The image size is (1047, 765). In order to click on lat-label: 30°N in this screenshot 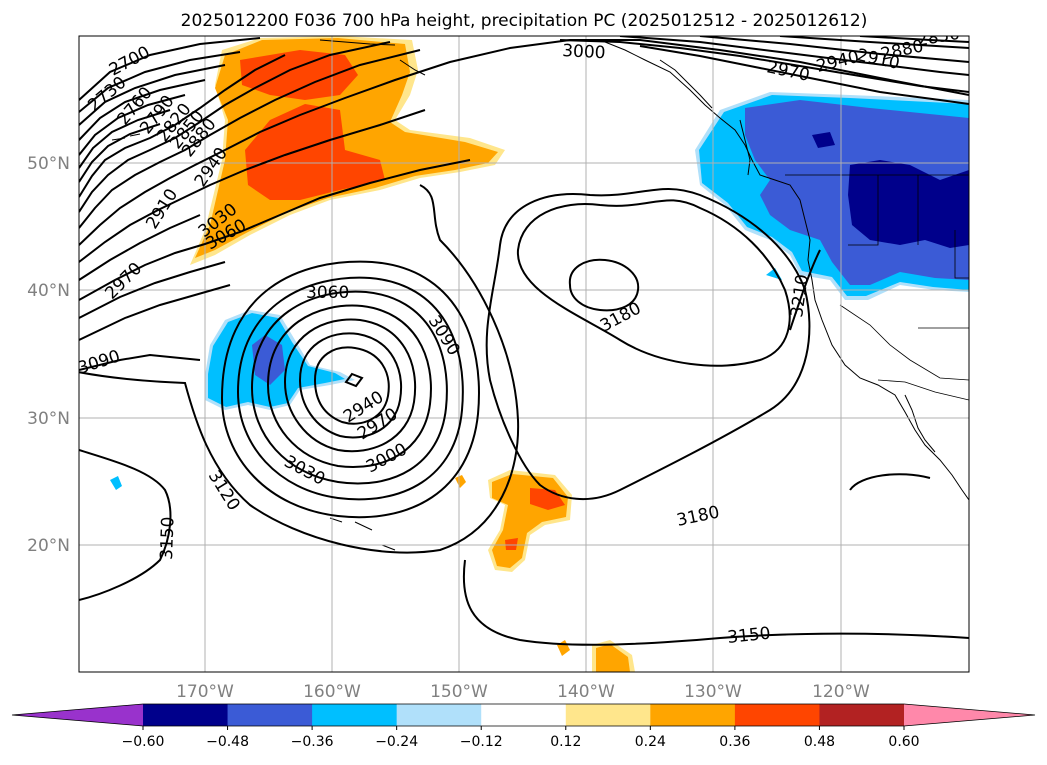, I will do `click(48, 419)`.